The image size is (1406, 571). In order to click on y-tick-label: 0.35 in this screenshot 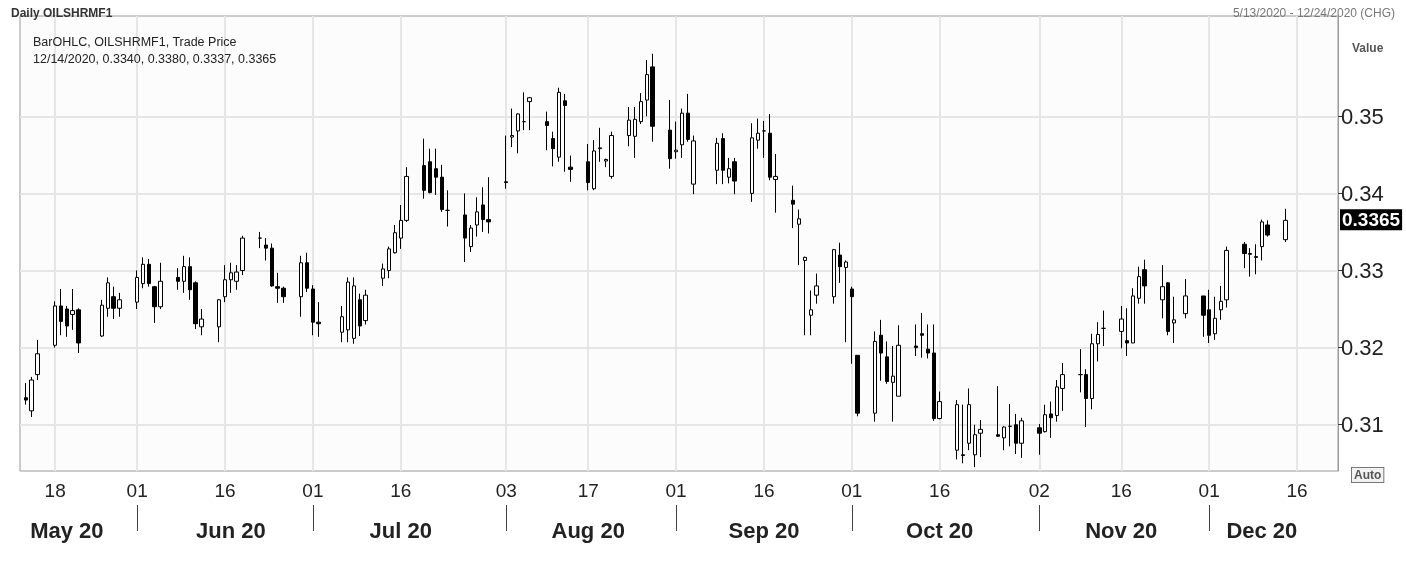, I will do `click(1362, 116)`.